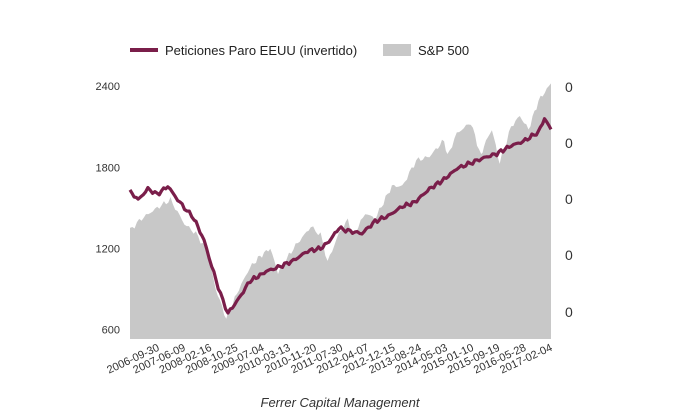 This screenshot has width=680, height=420. Describe the element at coordinates (108, 208) in the screenshot. I see `left-axis: 2400 1800 1200 600` at that location.